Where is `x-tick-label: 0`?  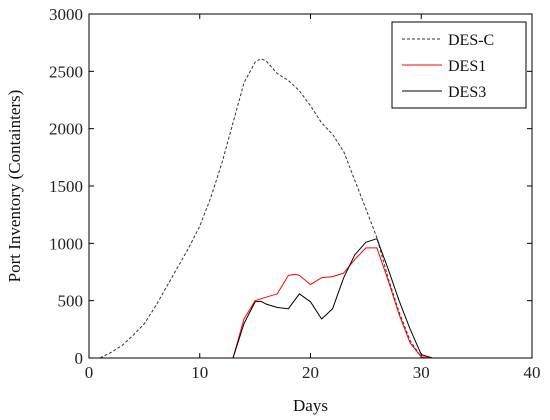 x-tick-label: 0 is located at coordinates (89, 372).